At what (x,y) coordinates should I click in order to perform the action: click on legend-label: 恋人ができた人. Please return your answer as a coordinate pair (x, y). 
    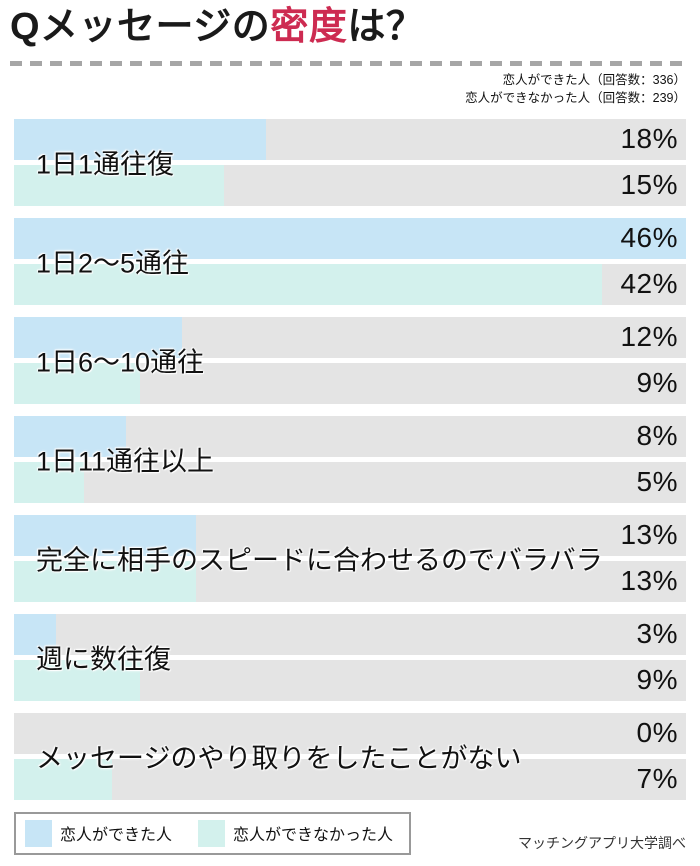
    Looking at the image, I should click on (116, 836).